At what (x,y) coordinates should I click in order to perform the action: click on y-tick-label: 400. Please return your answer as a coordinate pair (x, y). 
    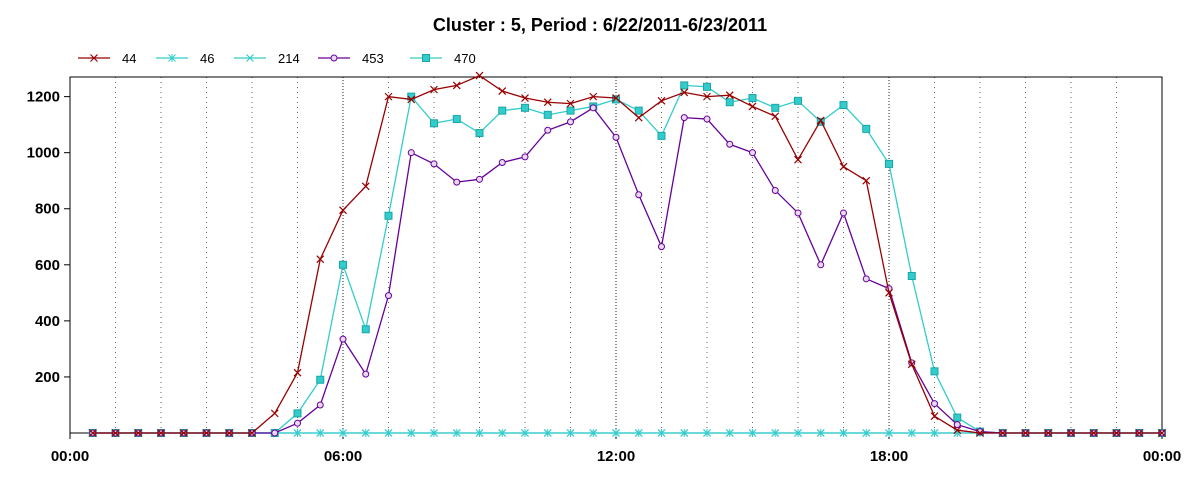
    Looking at the image, I should click on (47, 321).